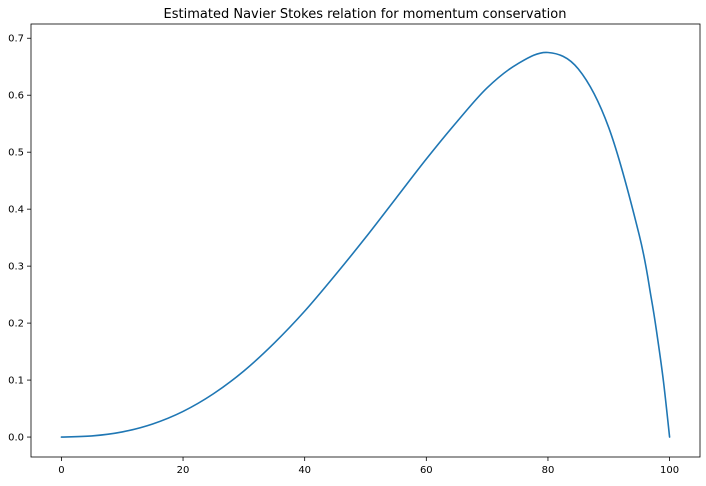  Describe the element at coordinates (16, 267) in the screenshot. I see `y-tick-label: 0.3` at that location.